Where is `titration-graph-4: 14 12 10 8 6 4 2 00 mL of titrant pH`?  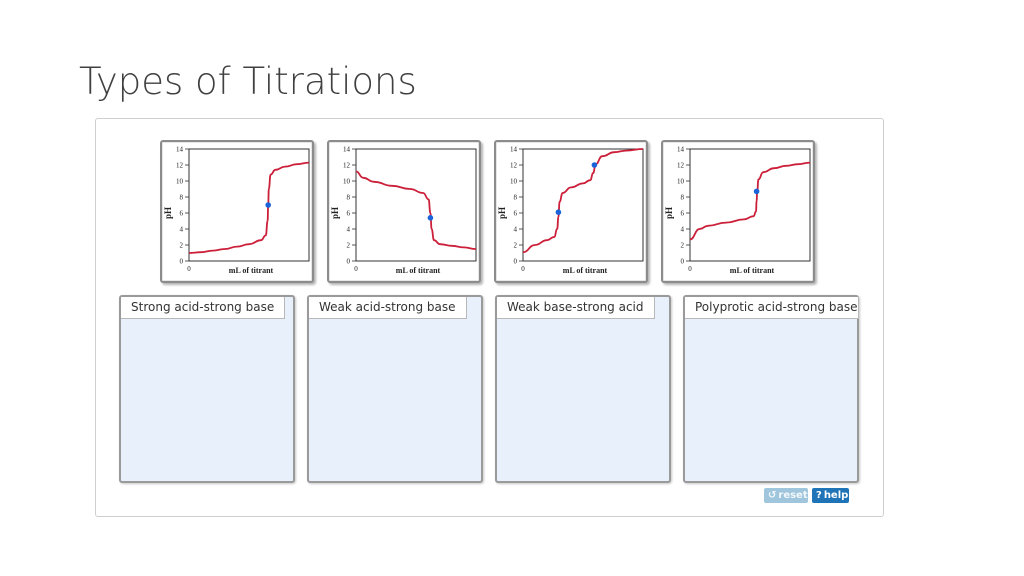
titration-graph-4: 14 12 10 8 6 4 2 00 mL of titrant pH is located at coordinates (737, 210).